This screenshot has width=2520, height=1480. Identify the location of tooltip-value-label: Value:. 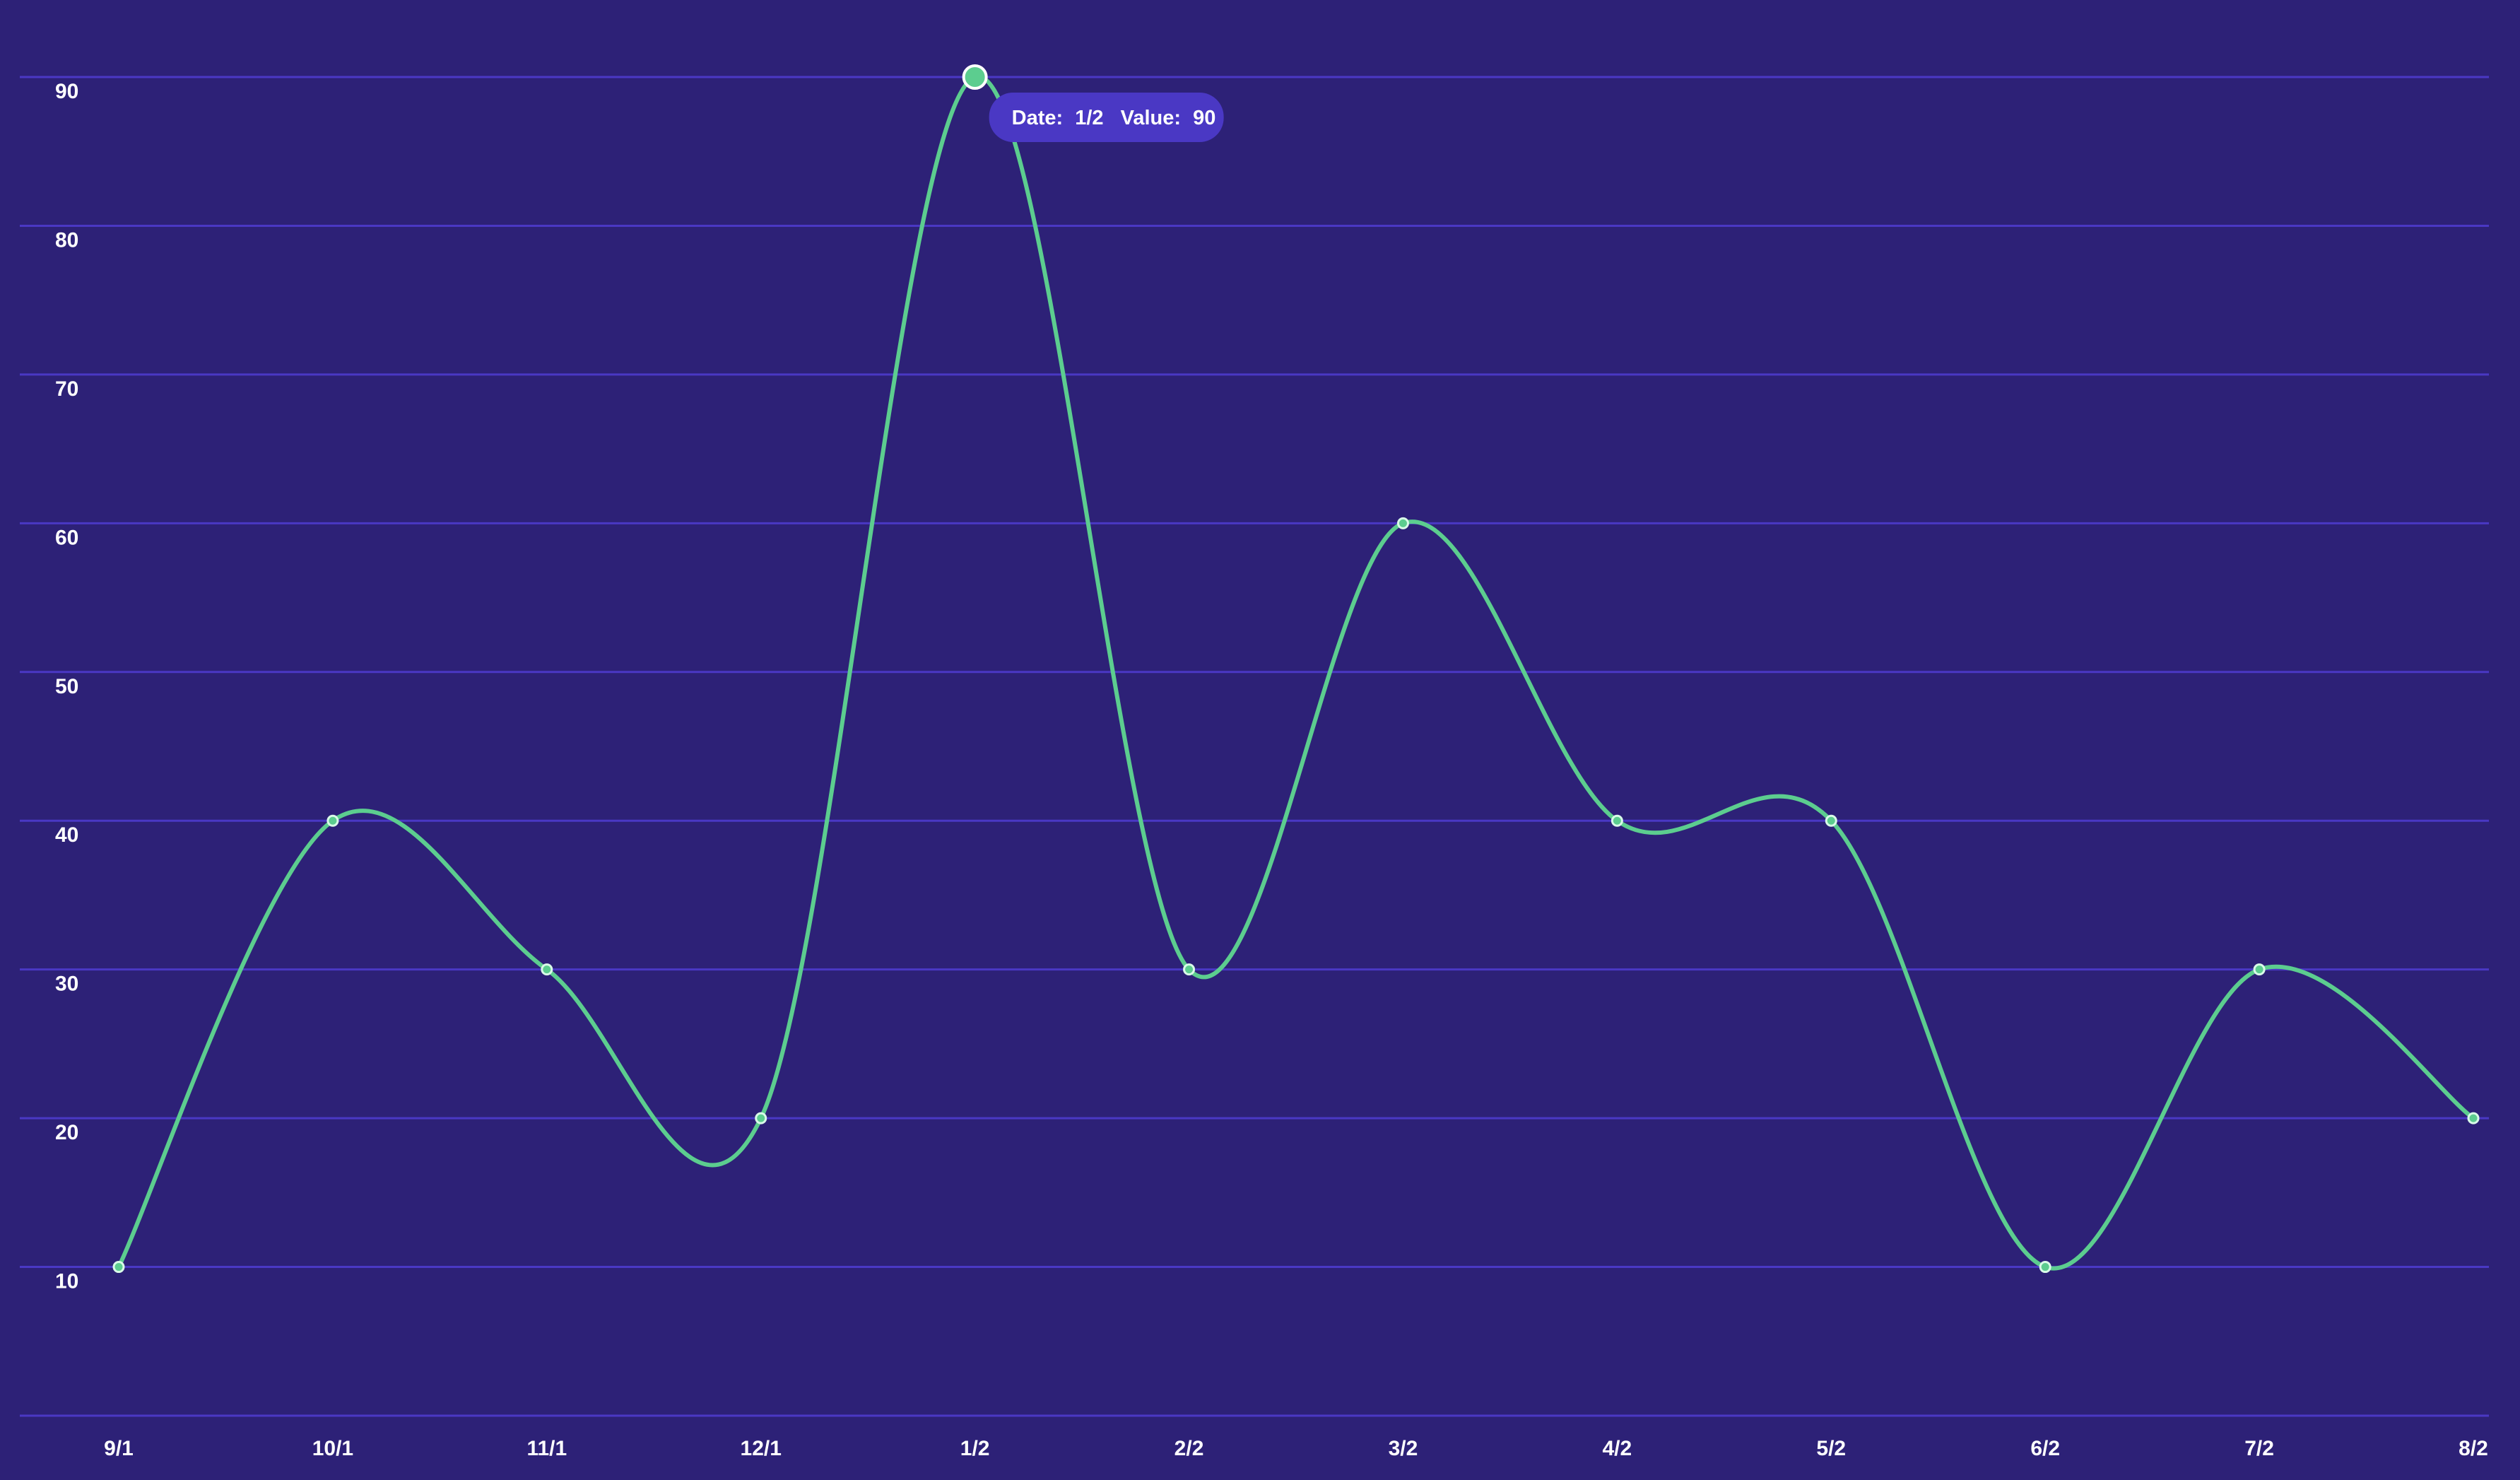
(1151, 118).